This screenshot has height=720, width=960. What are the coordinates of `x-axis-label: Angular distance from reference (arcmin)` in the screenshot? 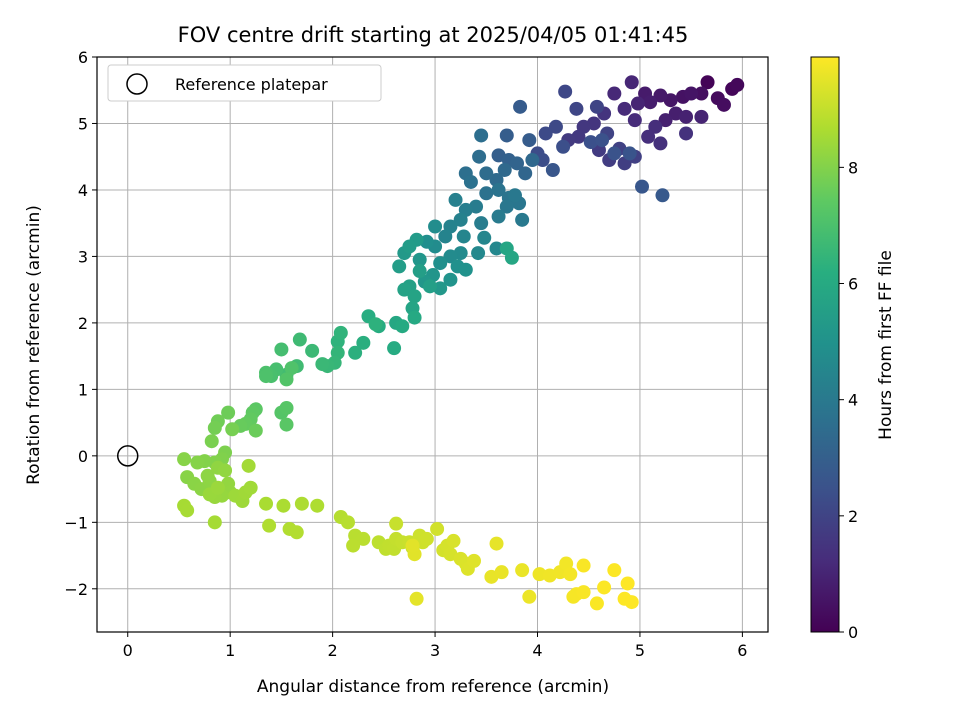 It's located at (433, 687).